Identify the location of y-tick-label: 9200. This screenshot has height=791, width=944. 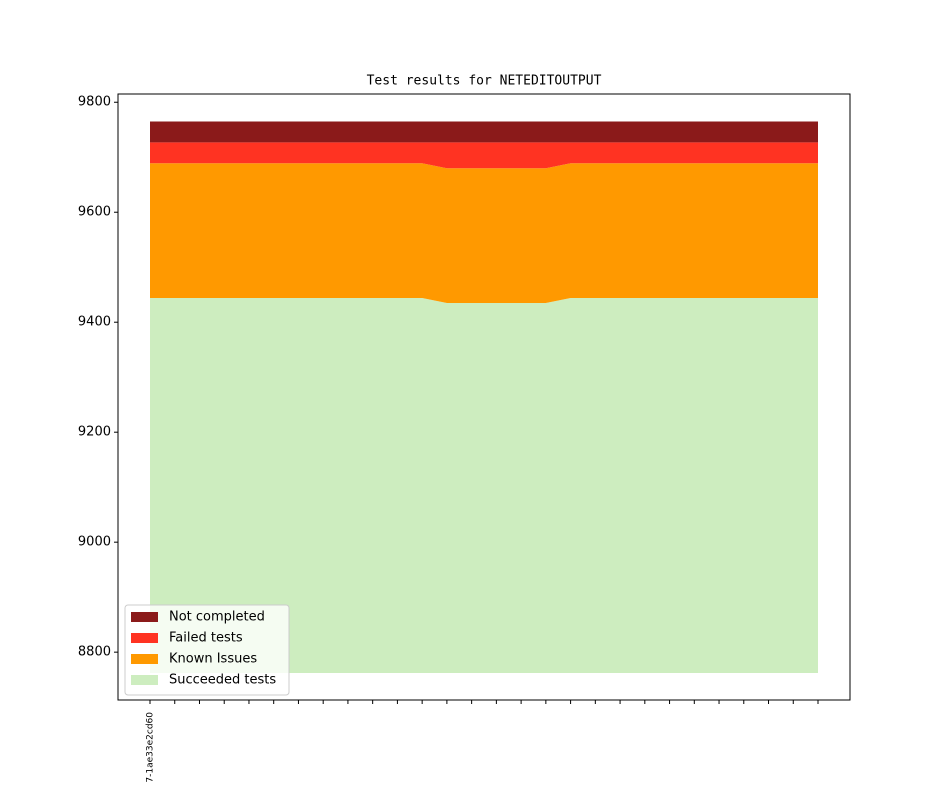
(94, 432).